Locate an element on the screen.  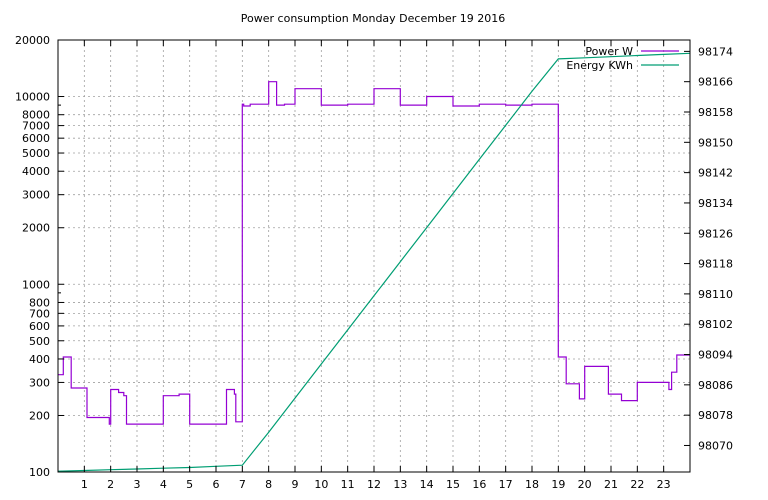
y-tick-label: 7000 is located at coordinates (36, 126).